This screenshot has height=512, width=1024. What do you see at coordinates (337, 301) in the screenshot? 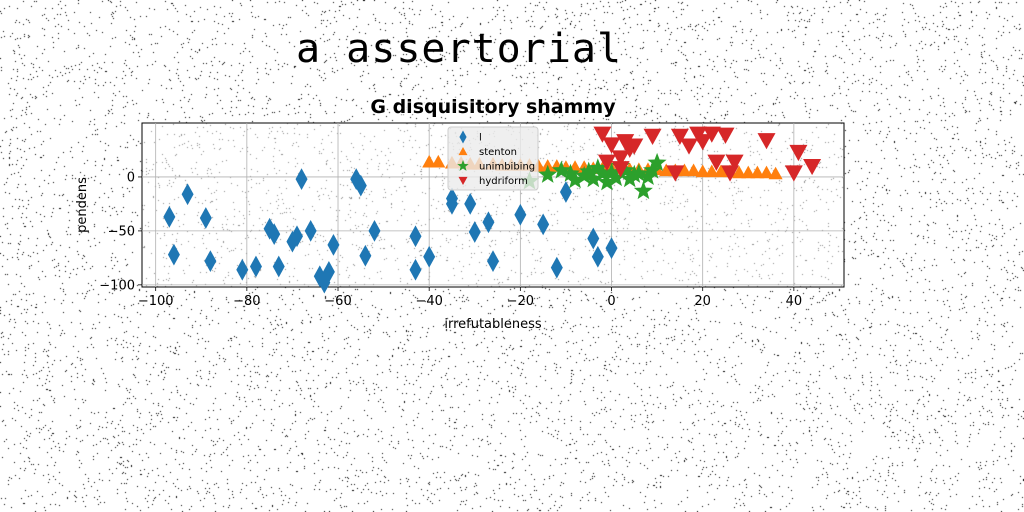
I see `x-tick-label: −60` at bounding box center [337, 301].